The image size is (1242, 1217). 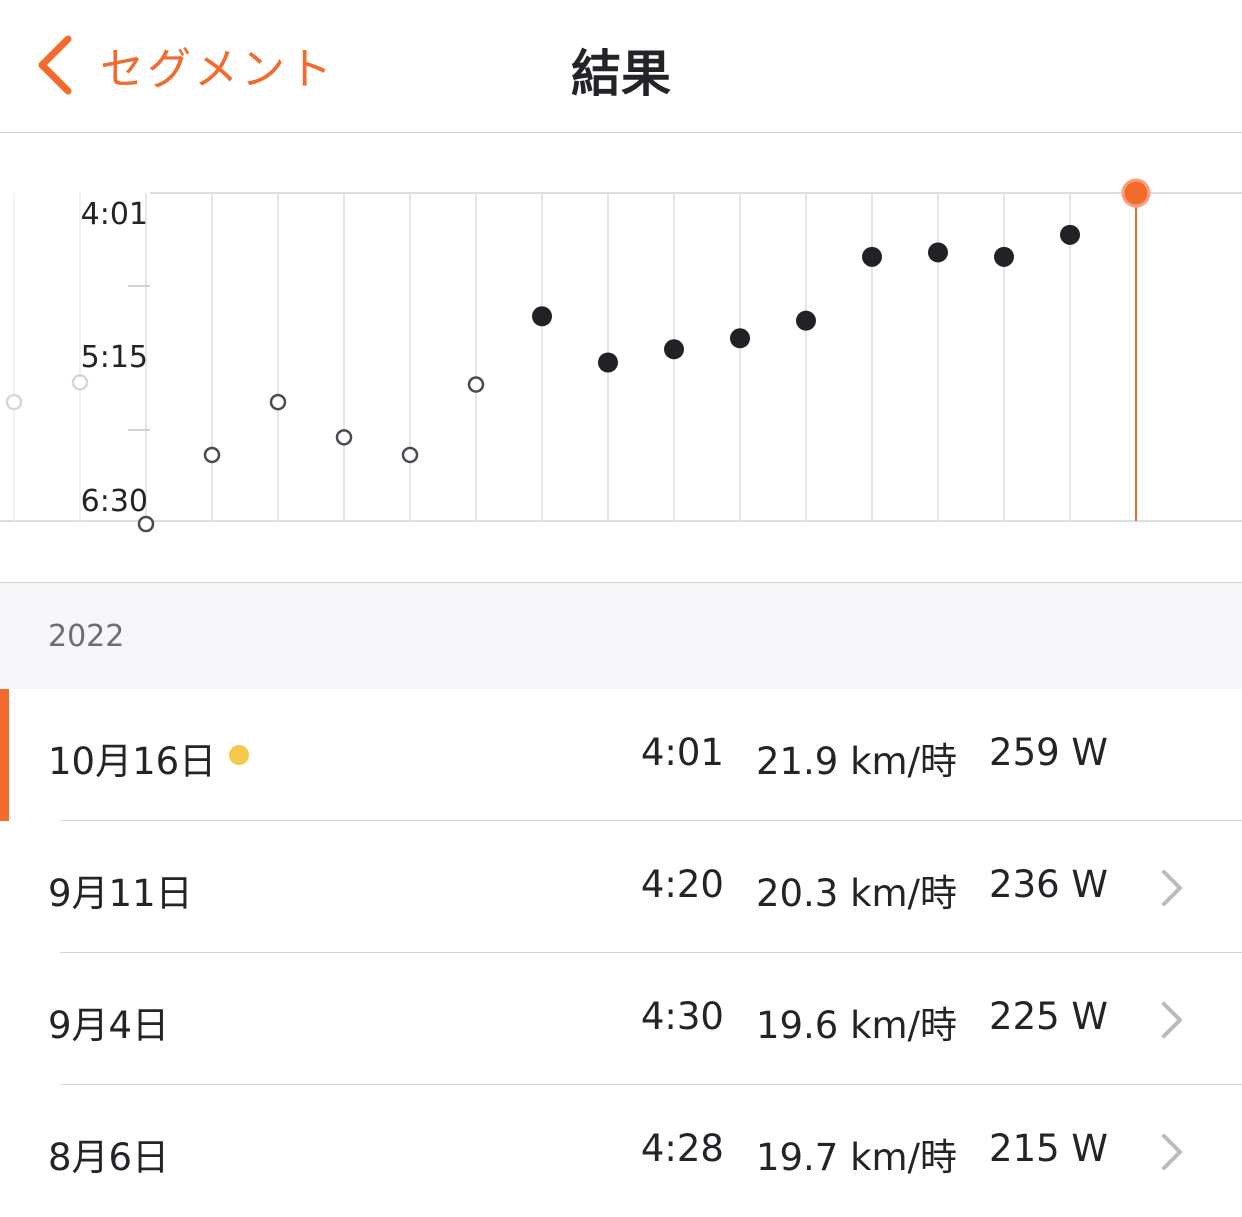 I want to click on result-date: 9月4日, so click(x=109, y=1025).